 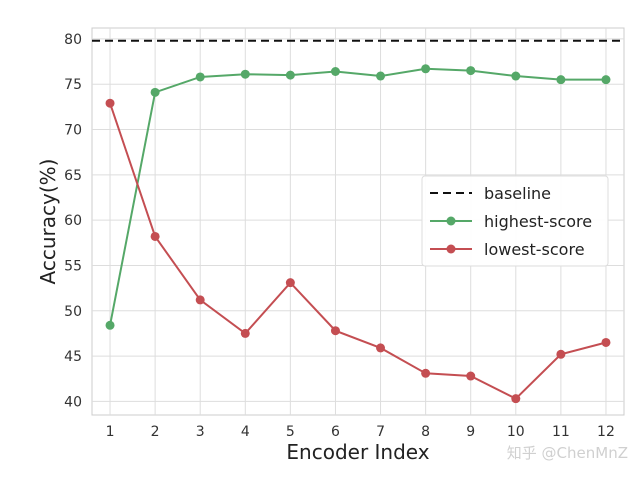 What do you see at coordinates (73, 131) in the screenshot?
I see `y-tick-label: 70` at bounding box center [73, 131].